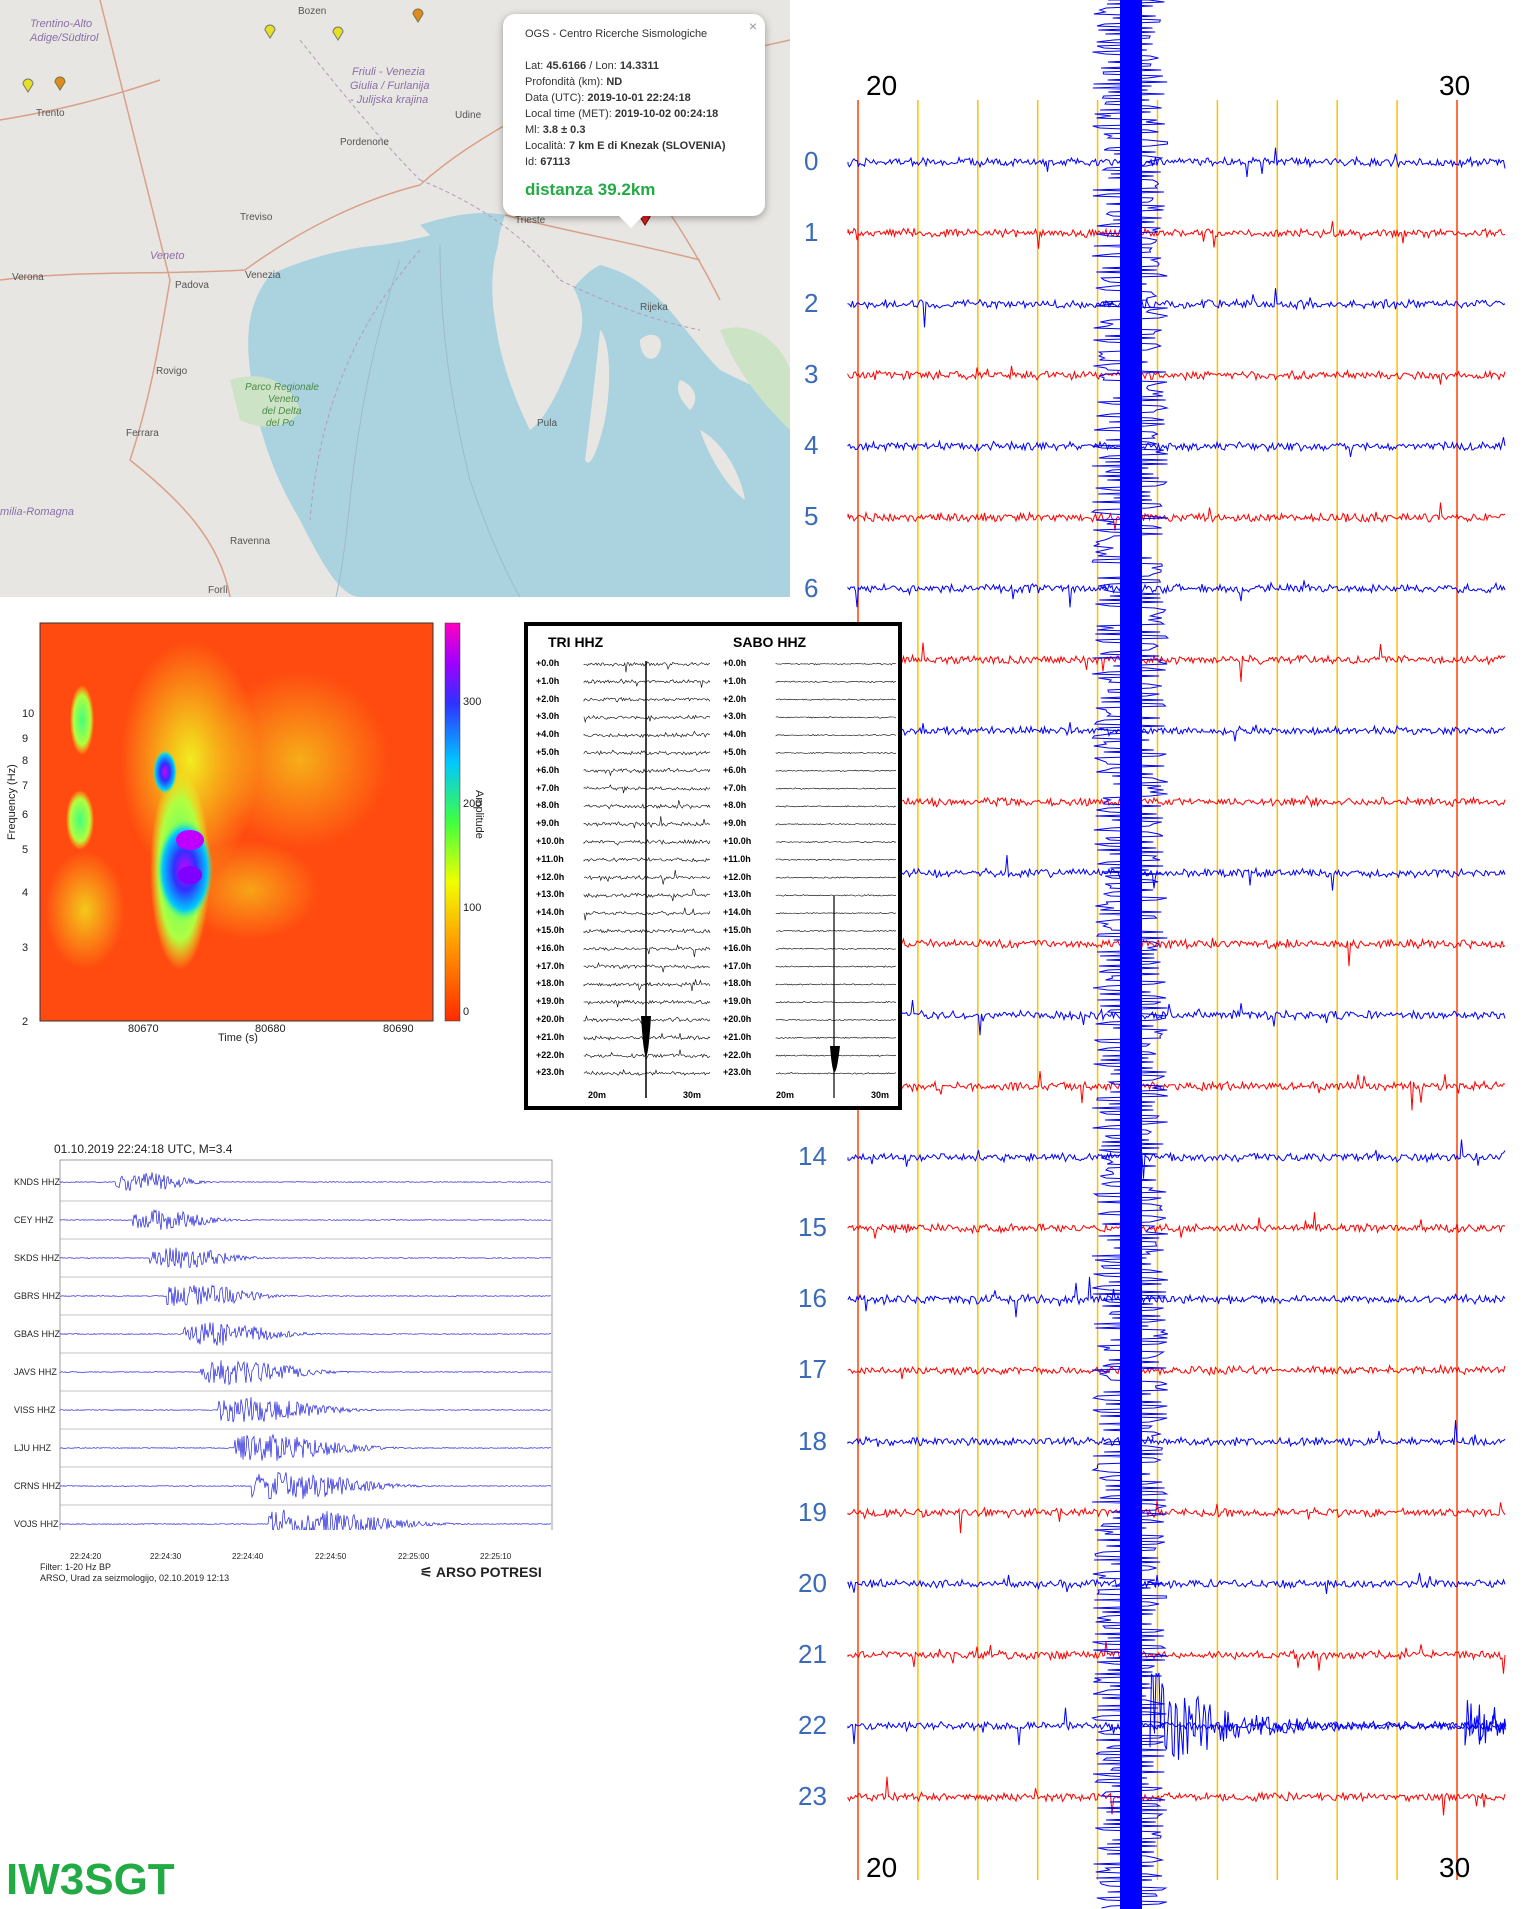 This screenshot has width=1540, height=1909. I want to click on gulf-trieste, so click(462, 229).